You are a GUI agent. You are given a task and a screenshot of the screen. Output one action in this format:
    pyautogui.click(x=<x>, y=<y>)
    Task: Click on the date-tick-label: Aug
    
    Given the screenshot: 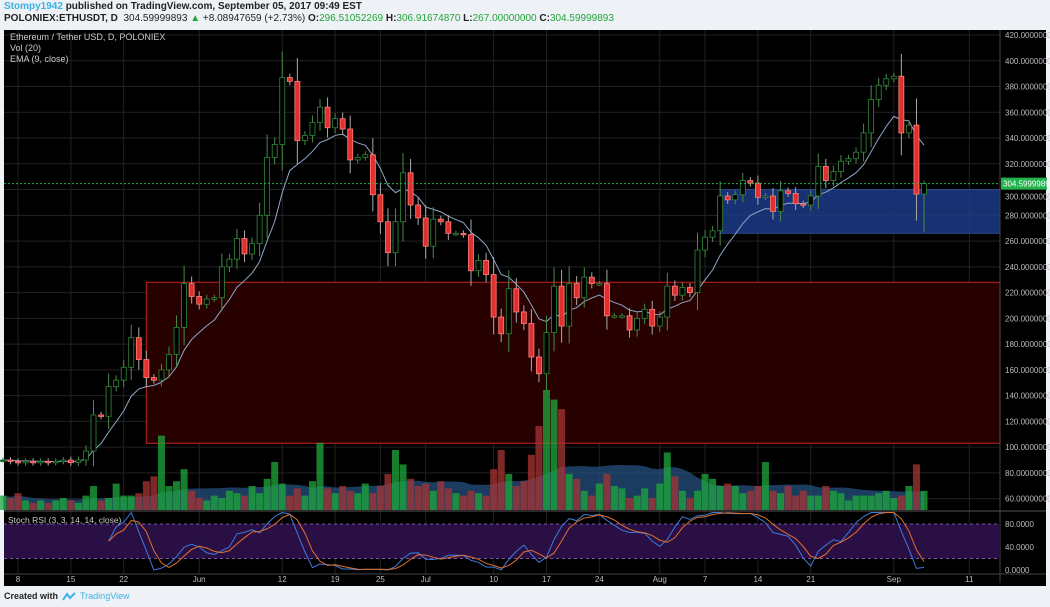 What is the action you would take?
    pyautogui.click(x=660, y=579)
    